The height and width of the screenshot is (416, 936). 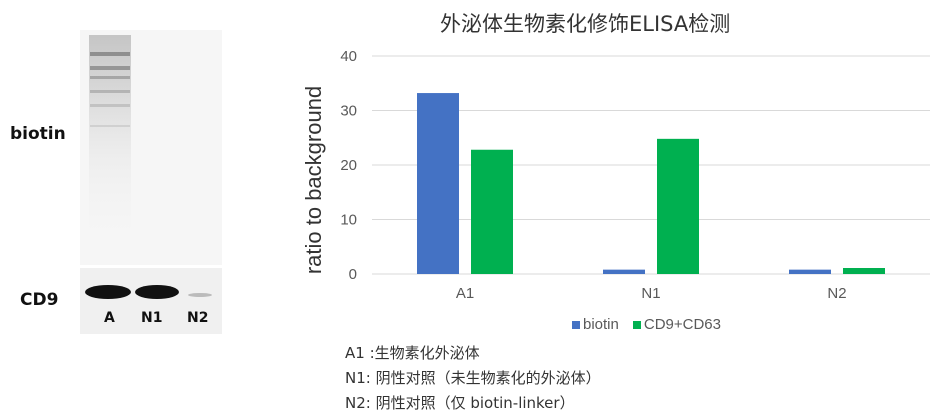 I want to click on y-tick-label-10: 10, so click(x=348, y=220).